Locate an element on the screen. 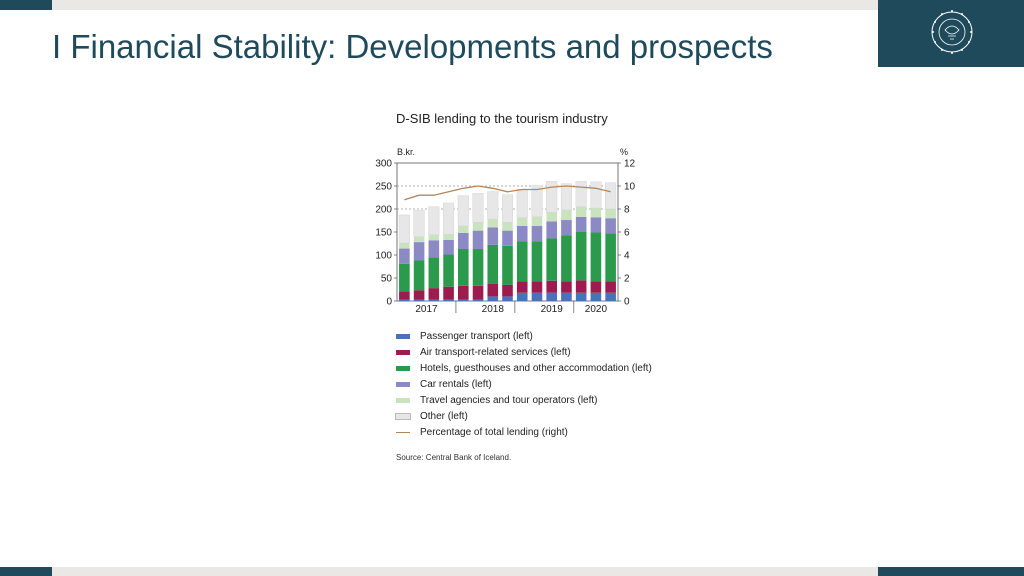 The image size is (1024, 576). y-tick-label-right: 8 is located at coordinates (627, 210).